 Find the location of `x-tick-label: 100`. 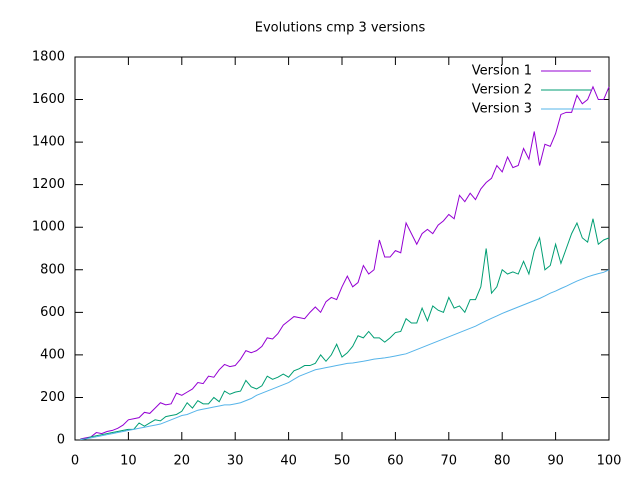

x-tick-label: 100 is located at coordinates (609, 461).